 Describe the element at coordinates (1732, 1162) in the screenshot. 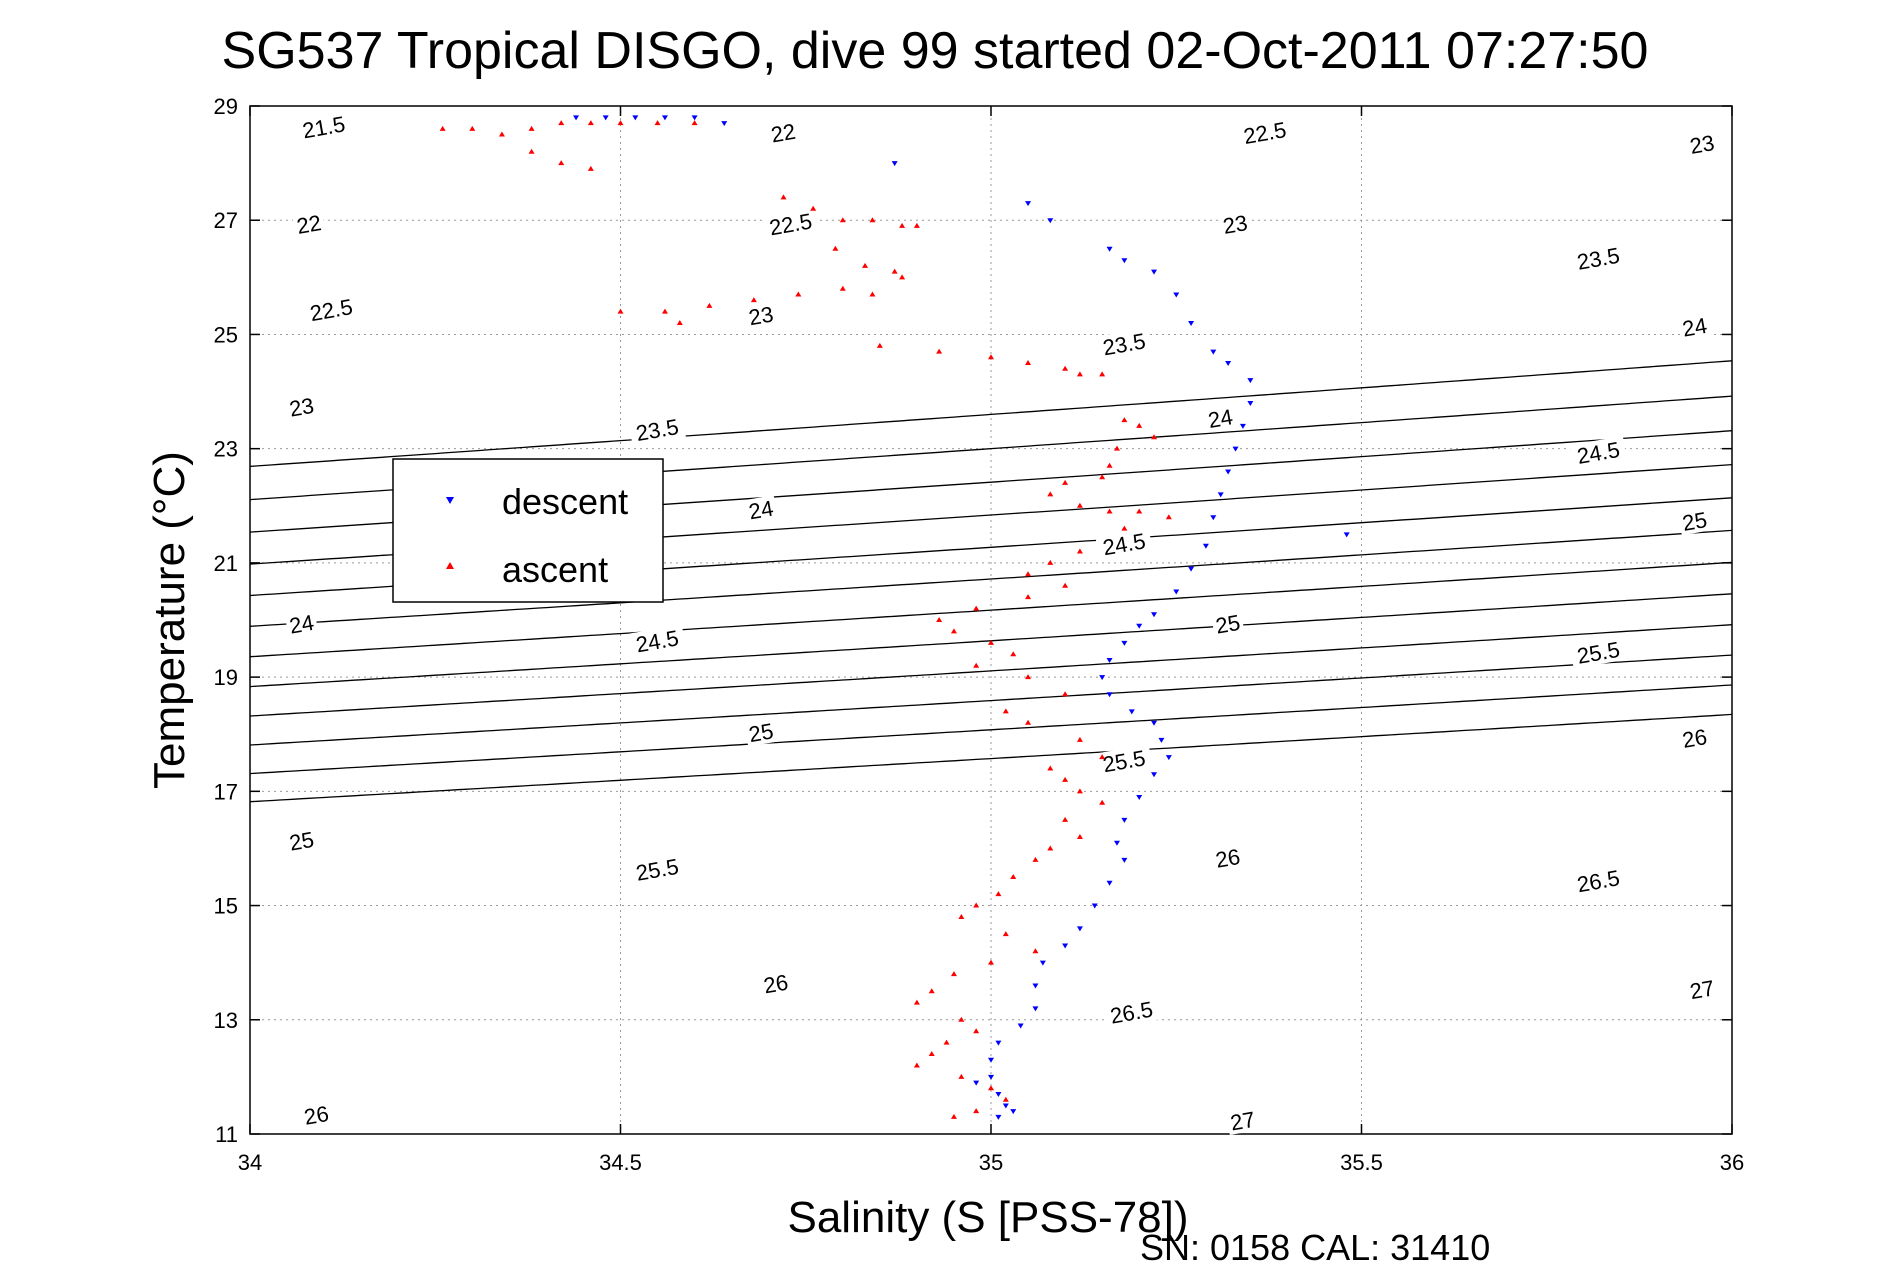

I see `x-tick-label: 36` at that location.